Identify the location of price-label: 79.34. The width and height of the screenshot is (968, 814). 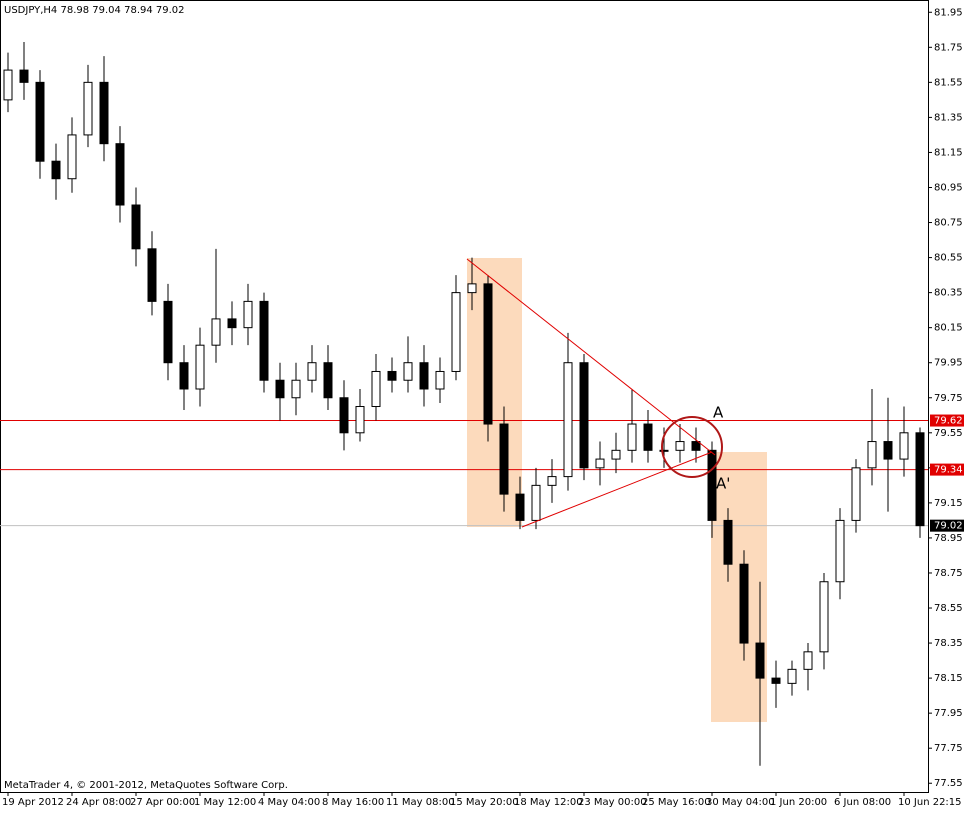
(948, 470).